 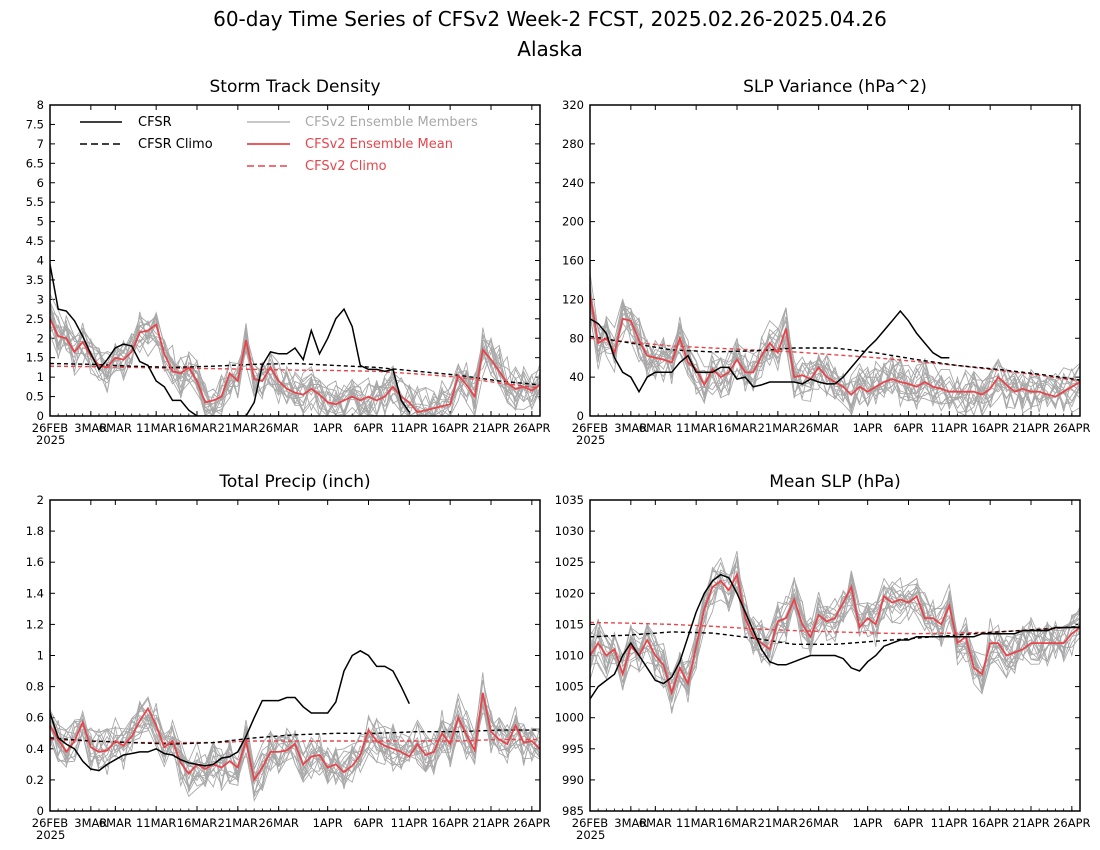 I want to click on y-tick-label: 1020, so click(x=569, y=593).